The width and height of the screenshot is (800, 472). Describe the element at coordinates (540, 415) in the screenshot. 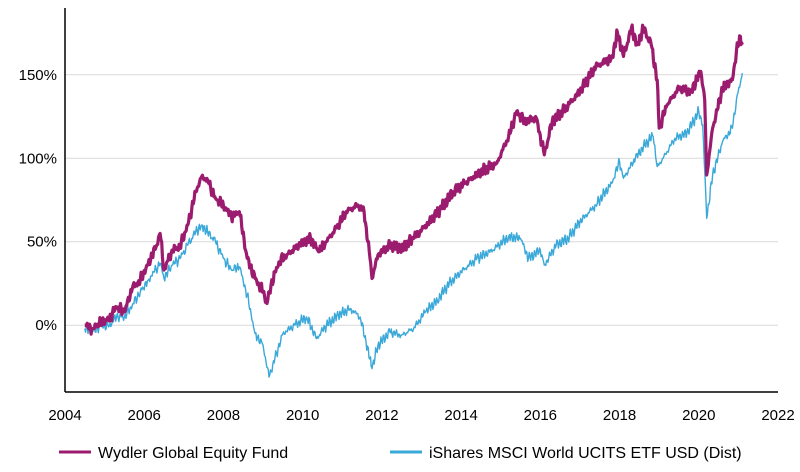

I see `x-tick-label-6: 2016` at that location.